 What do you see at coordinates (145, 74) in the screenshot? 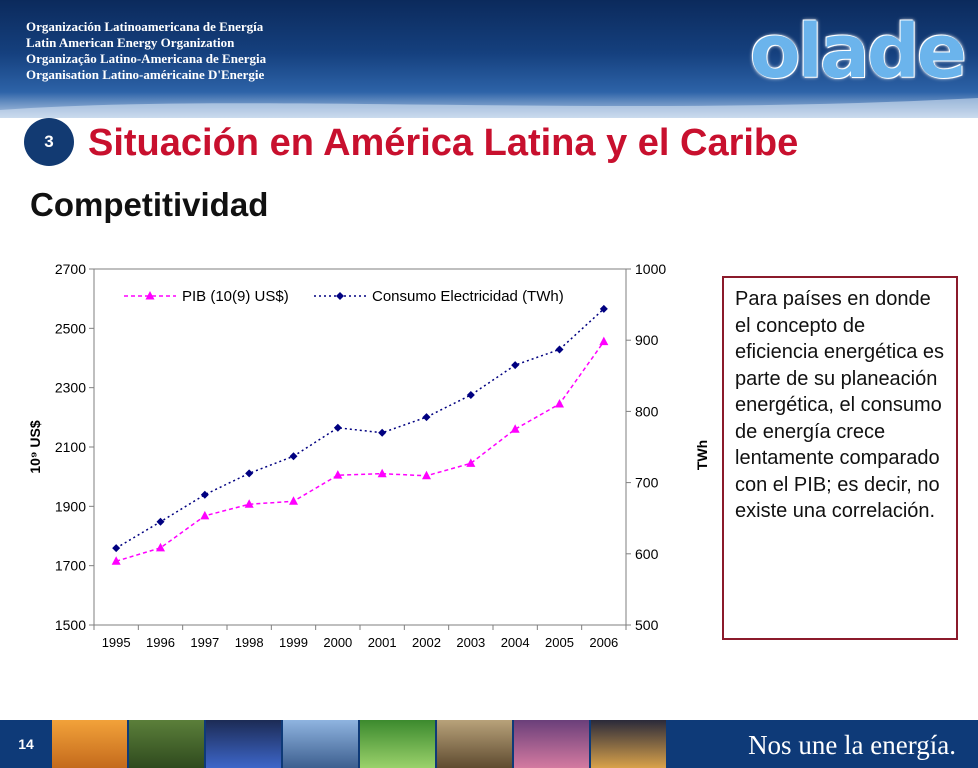
I see `org-name-fr: Organisation Latino-américaine D'Energie` at bounding box center [145, 74].